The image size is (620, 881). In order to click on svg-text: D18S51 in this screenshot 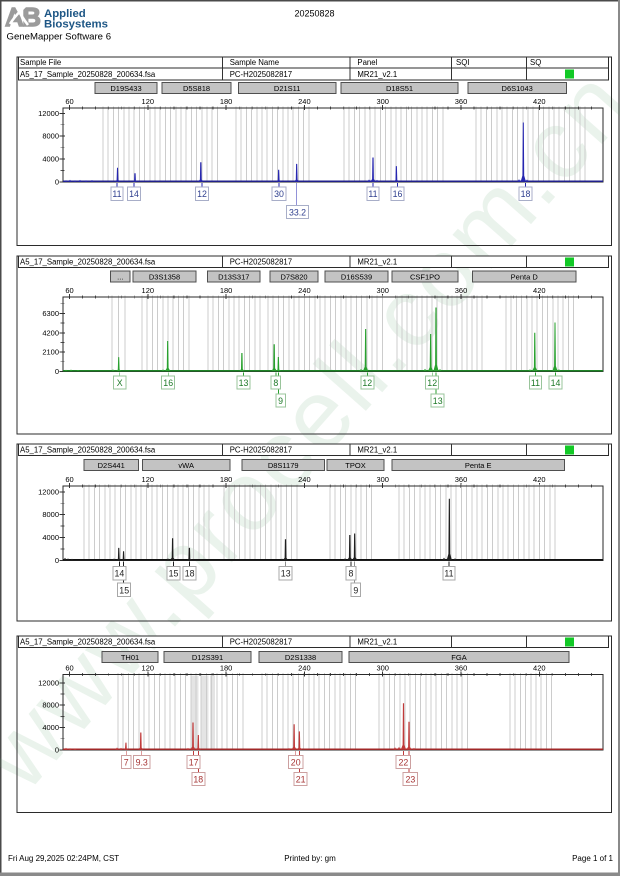, I will do `click(399, 88)`.